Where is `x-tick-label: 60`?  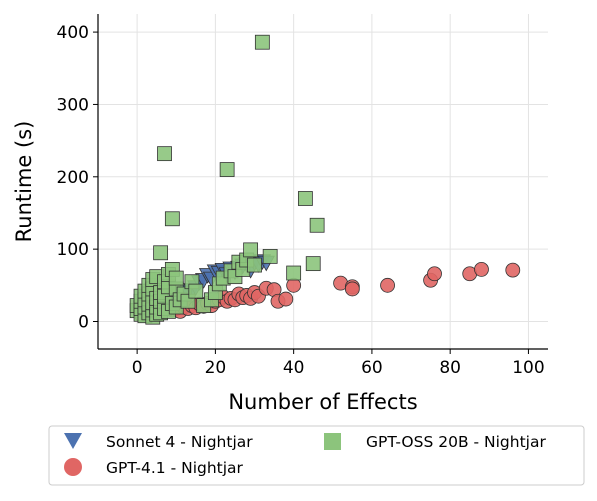
x-tick-label: 60 is located at coordinates (372, 368).